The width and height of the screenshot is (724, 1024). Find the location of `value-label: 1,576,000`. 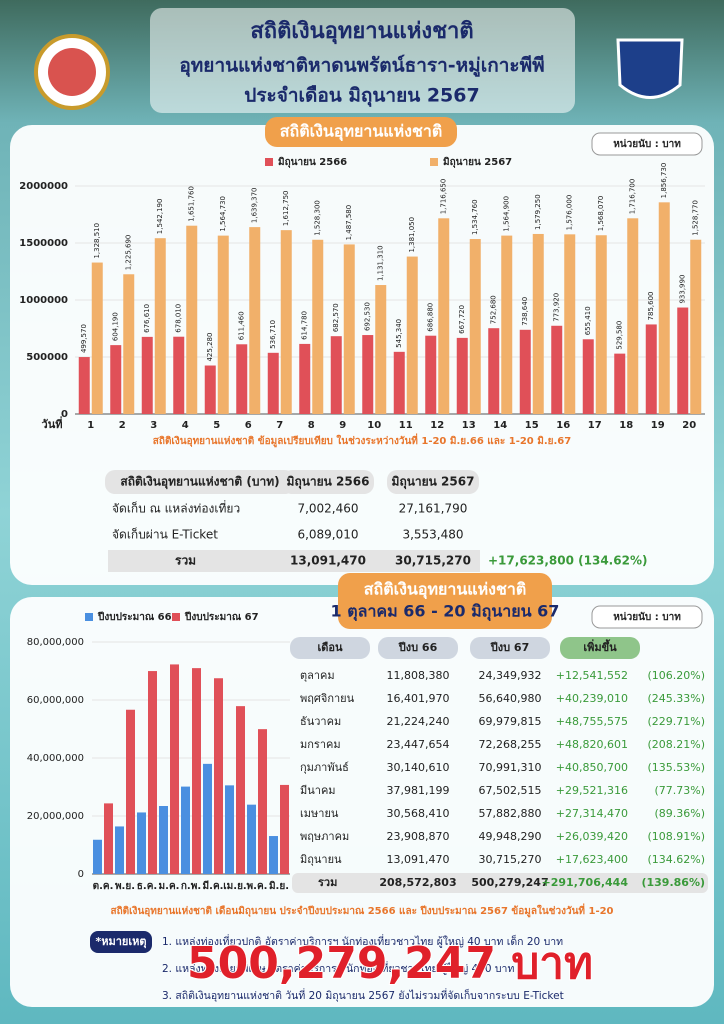

value-label: 1,576,000 is located at coordinates (570, 213).